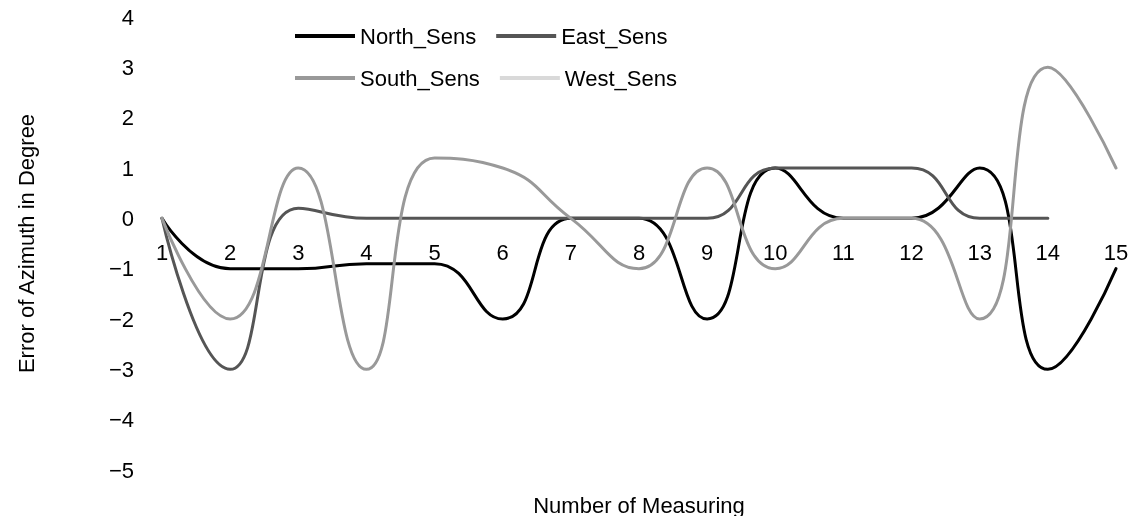  I want to click on x-tick-label: 2, so click(230, 252).